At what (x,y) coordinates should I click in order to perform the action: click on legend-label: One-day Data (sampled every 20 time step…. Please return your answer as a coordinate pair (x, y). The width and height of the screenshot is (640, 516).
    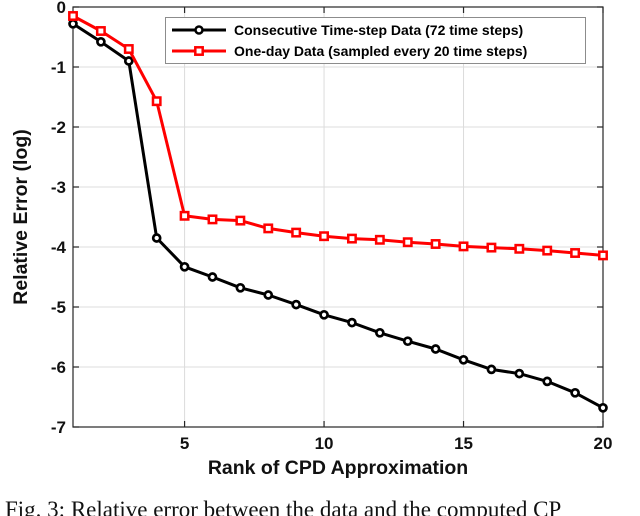
    Looking at the image, I should click on (381, 50).